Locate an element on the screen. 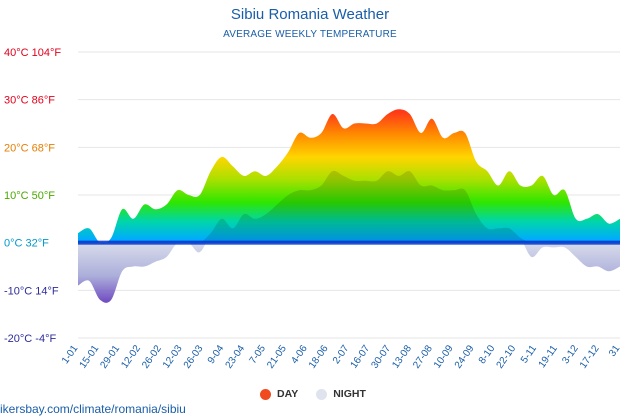 The width and height of the screenshot is (620, 420). legend-night-marker is located at coordinates (322, 394).